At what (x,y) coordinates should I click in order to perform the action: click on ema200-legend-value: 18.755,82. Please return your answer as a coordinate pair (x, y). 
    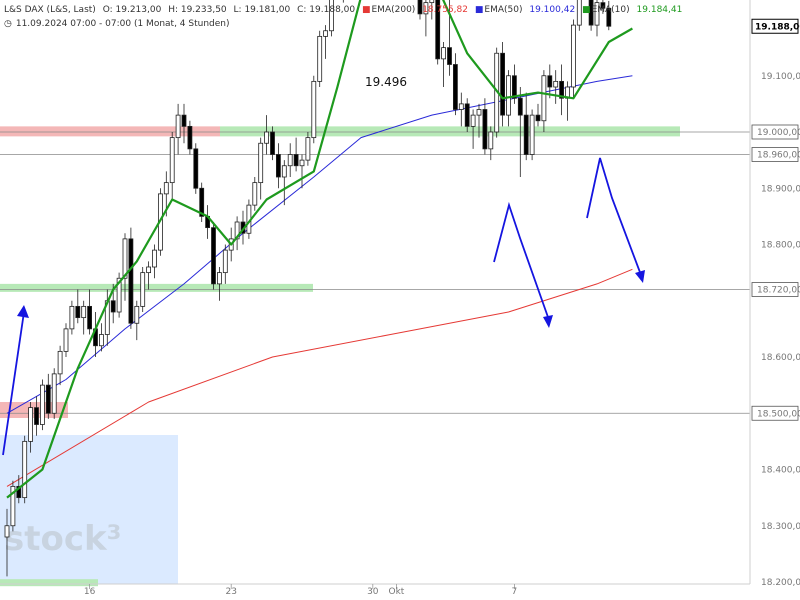
    Looking at the image, I should click on (445, 10).